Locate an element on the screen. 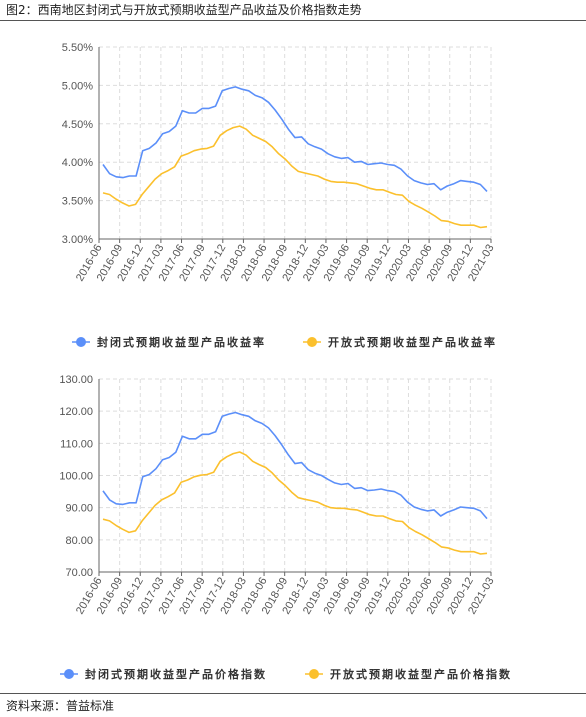 Image resolution: width=586 pixels, height=717 pixels. y-tick-label: 4.00% is located at coordinates (77, 163).